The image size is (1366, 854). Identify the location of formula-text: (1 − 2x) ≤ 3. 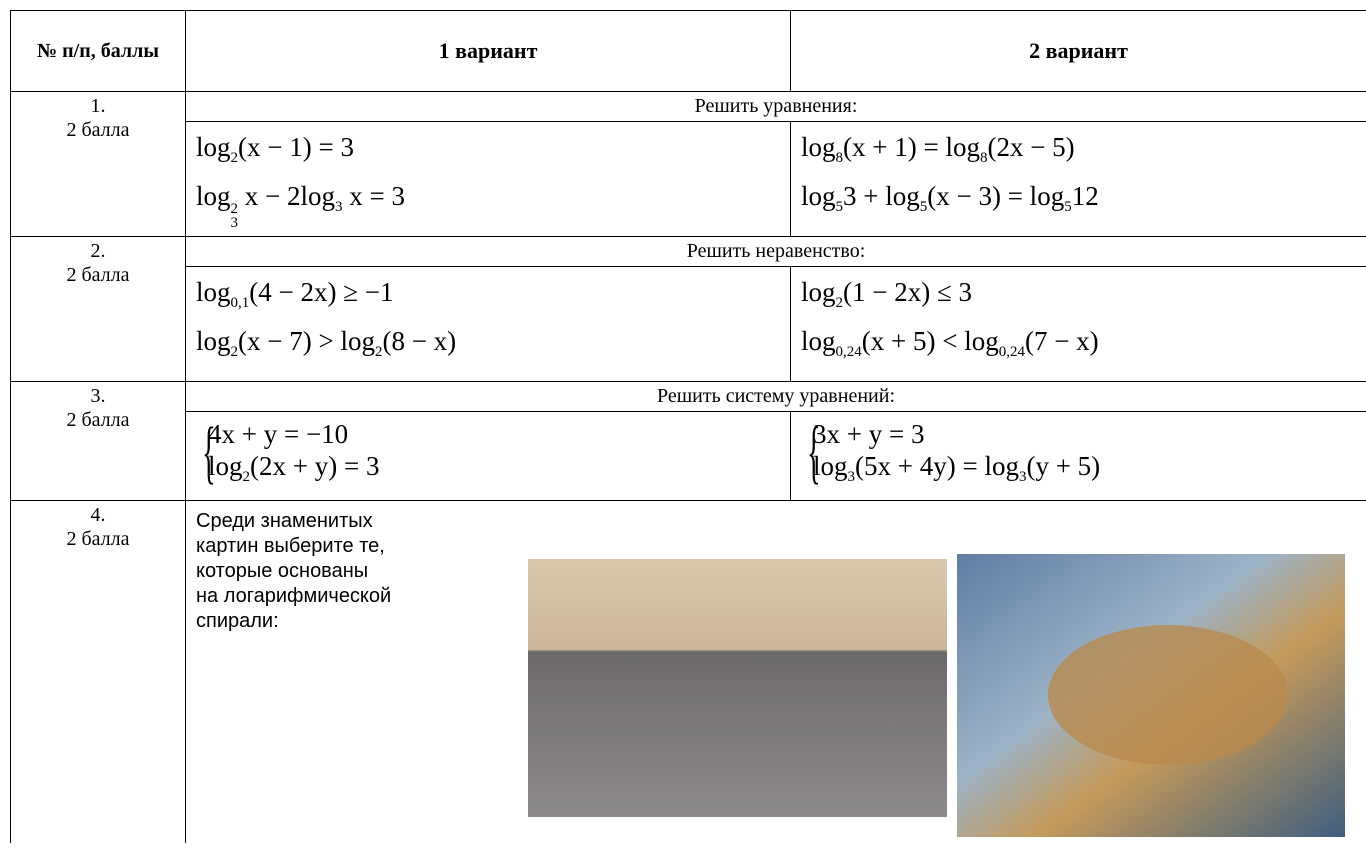
(908, 292).